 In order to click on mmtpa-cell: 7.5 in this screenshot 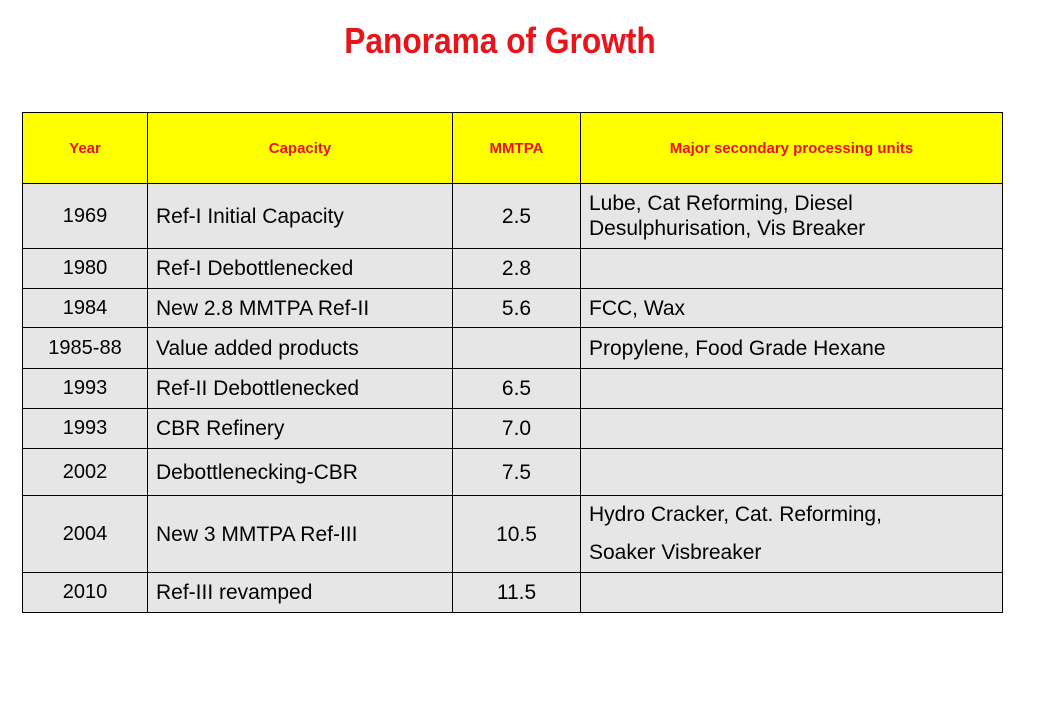, I will do `click(516, 472)`.